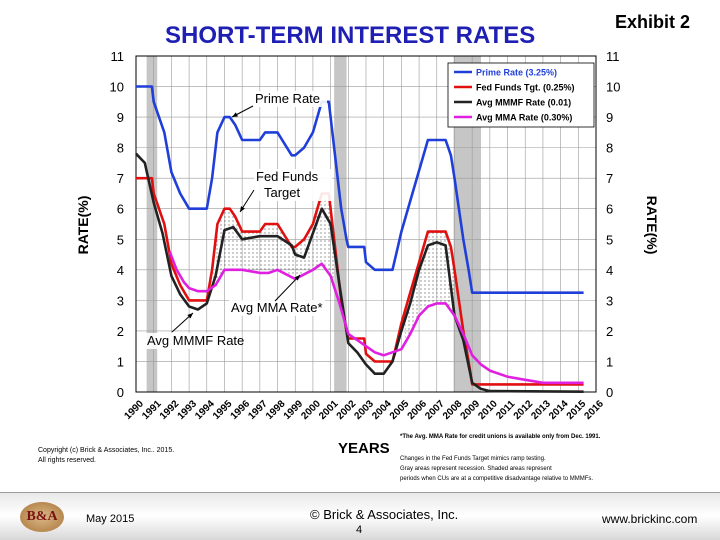 The width and height of the screenshot is (720, 540). I want to click on x-tick-label: 1992, so click(170, 410).